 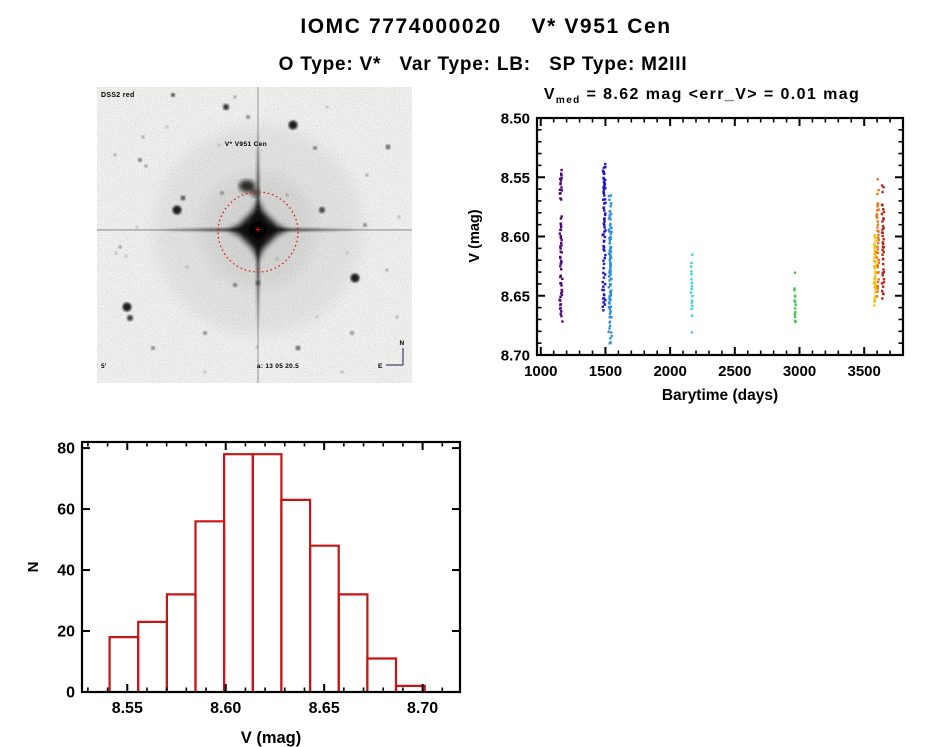 I want to click on y-tick-label: 8.65, so click(x=515, y=296).